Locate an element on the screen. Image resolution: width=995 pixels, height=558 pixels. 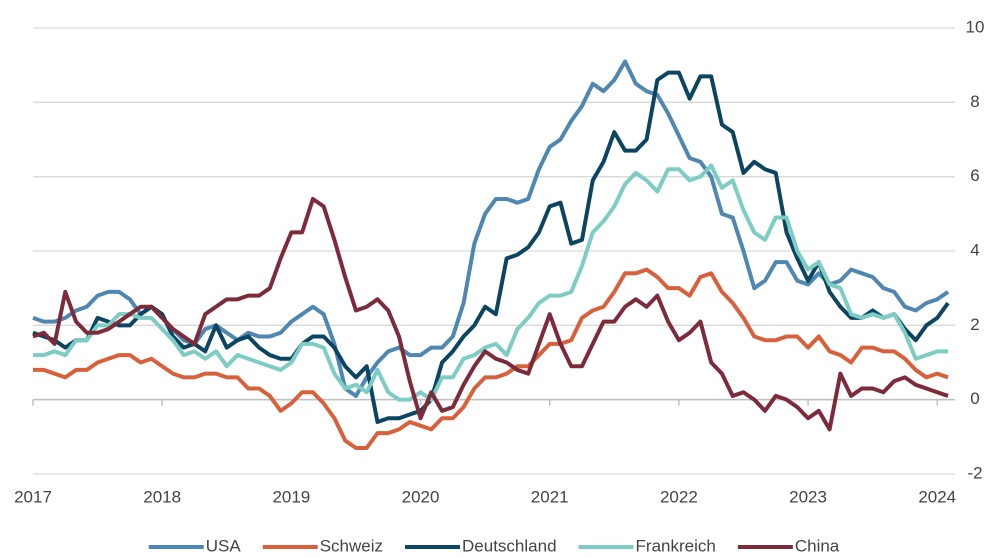
y-tick-label: 10 is located at coordinates (975, 26).